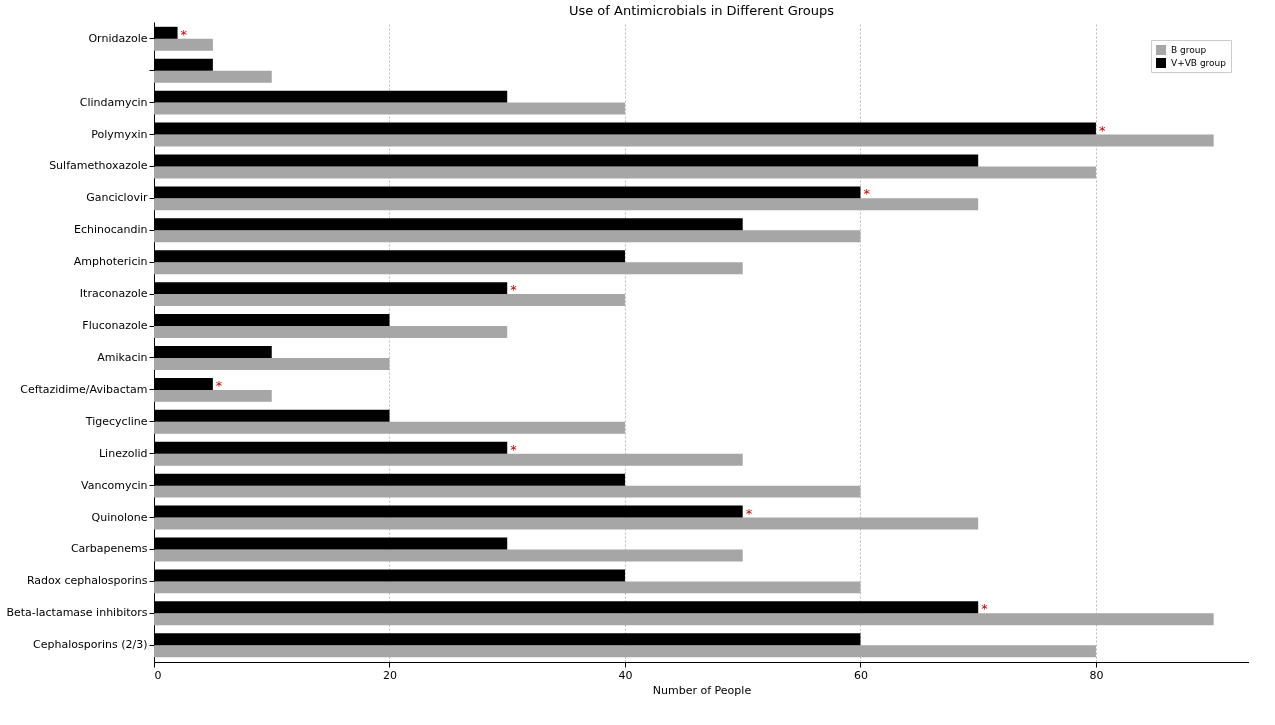 The width and height of the screenshot is (1275, 725). Describe the element at coordinates (84, 389) in the screenshot. I see `y-tick-label: Ceftazidime/Avibactam` at that location.